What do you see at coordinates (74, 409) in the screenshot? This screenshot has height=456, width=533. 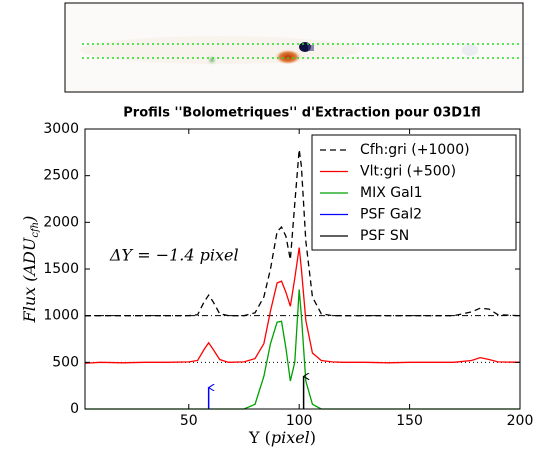 I see `y-tick-label: 0` at bounding box center [74, 409].